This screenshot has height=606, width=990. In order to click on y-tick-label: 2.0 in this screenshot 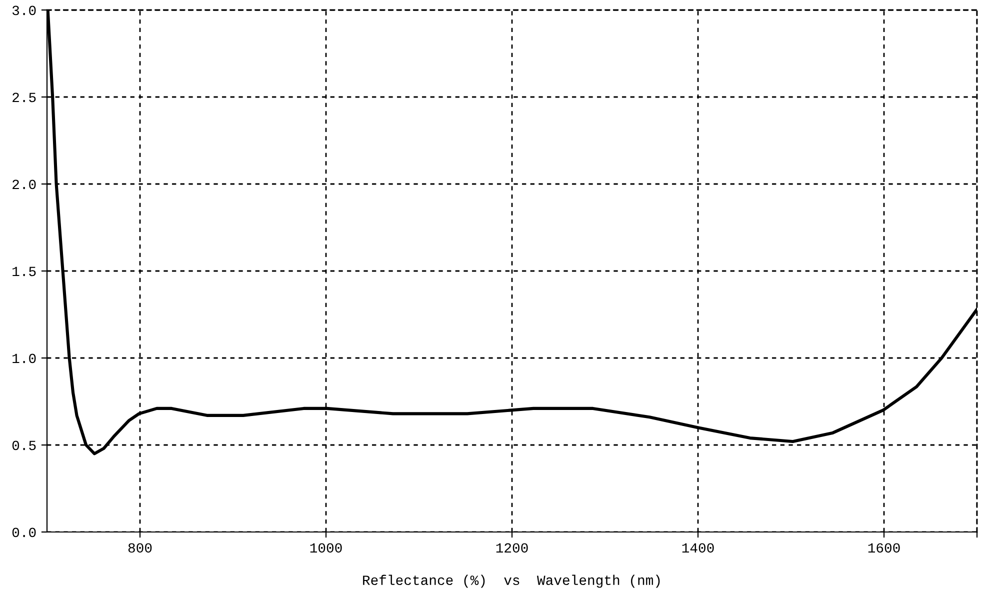, I will do `click(24, 185)`.